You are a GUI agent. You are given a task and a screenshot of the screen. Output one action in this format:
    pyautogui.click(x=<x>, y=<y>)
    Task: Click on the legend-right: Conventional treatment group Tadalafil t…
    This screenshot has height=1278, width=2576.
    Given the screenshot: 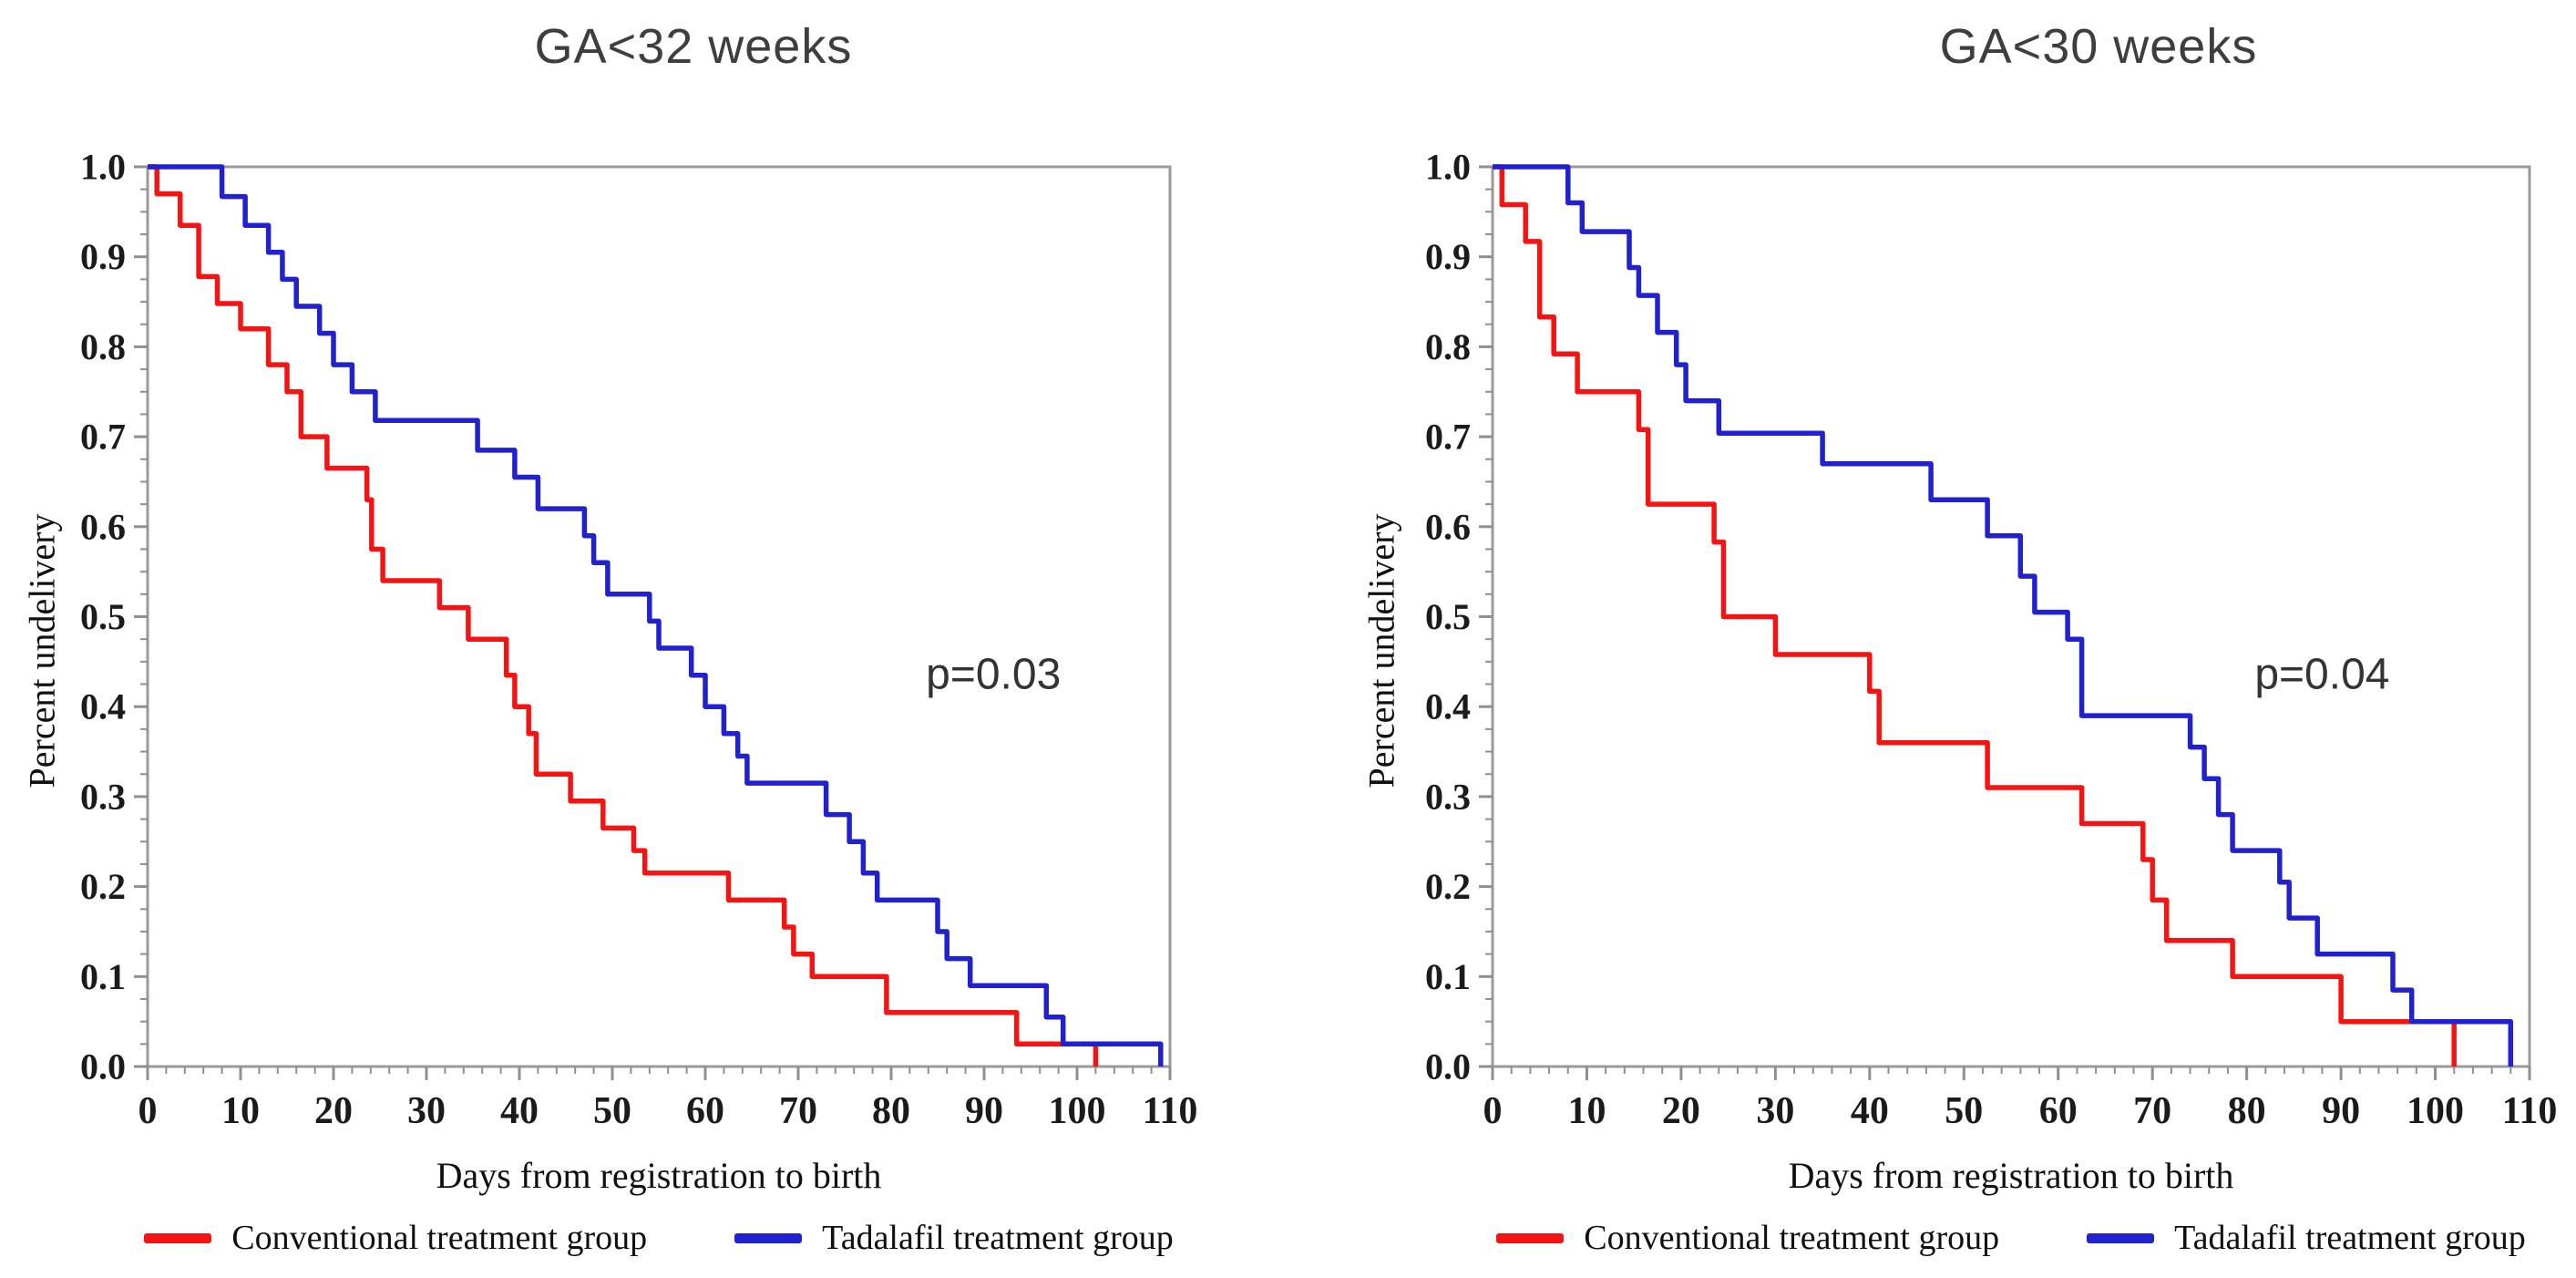 What is the action you would take?
    pyautogui.click(x=2012, y=1238)
    